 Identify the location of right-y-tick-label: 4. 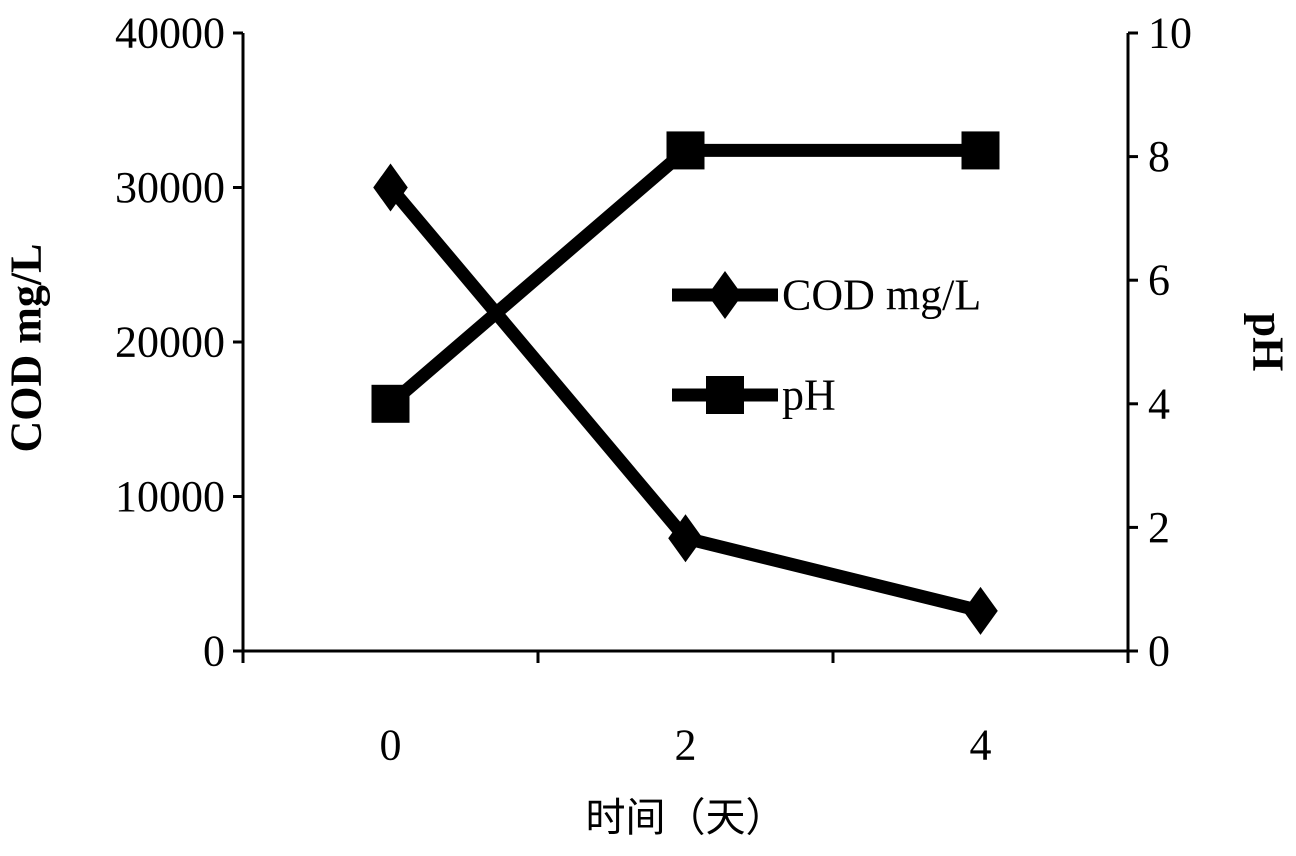
(1159, 403).